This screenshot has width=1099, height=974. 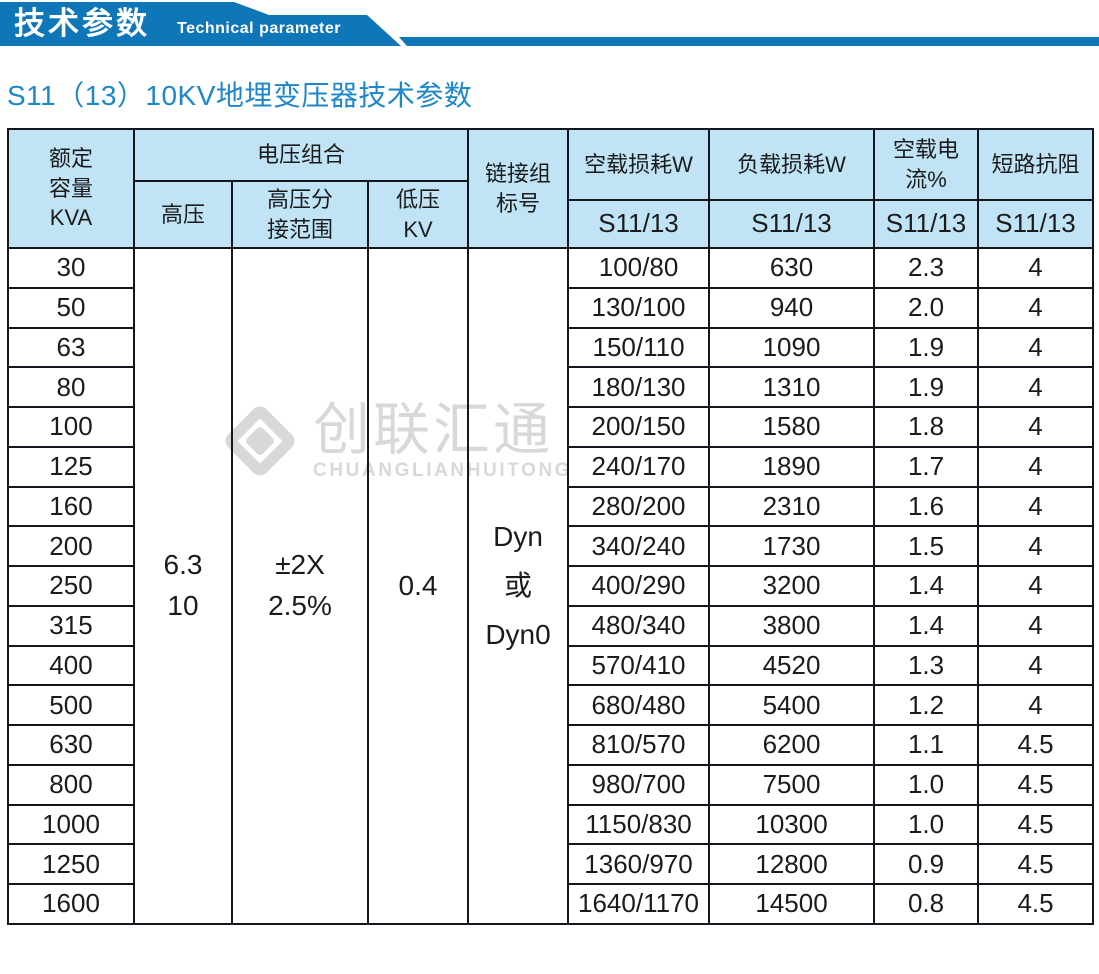 What do you see at coordinates (259, 28) in the screenshot?
I see `banner-subtitle: Technical parameter` at bounding box center [259, 28].